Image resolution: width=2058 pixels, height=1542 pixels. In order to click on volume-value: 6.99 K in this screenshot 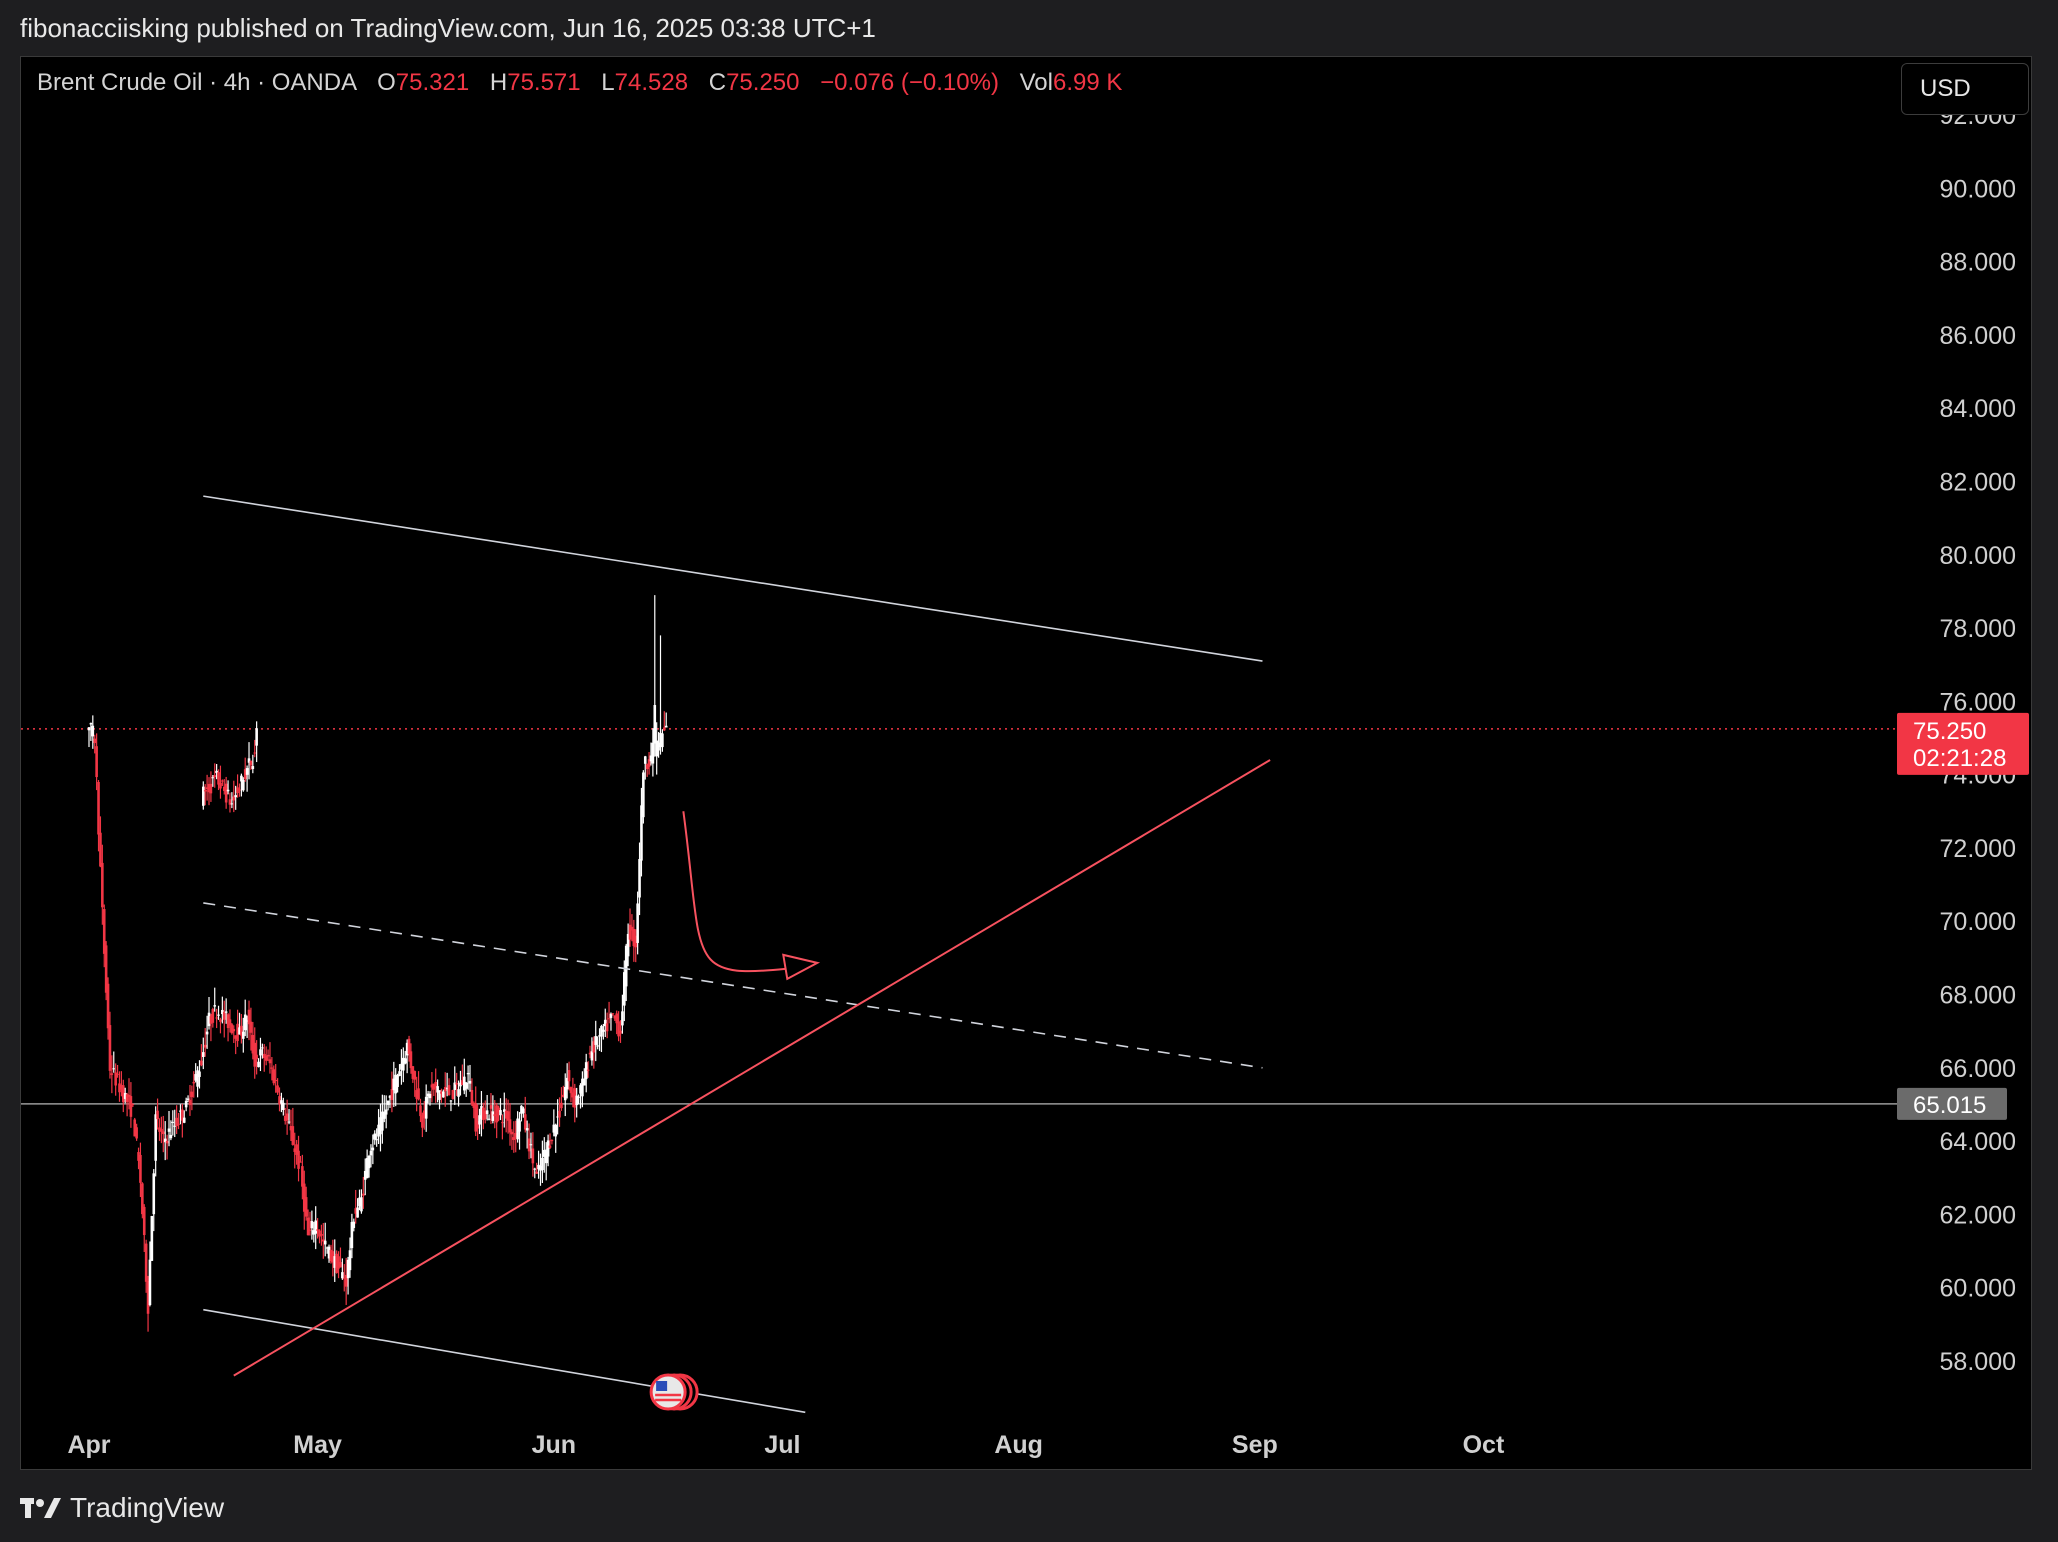, I will do `click(1088, 82)`.